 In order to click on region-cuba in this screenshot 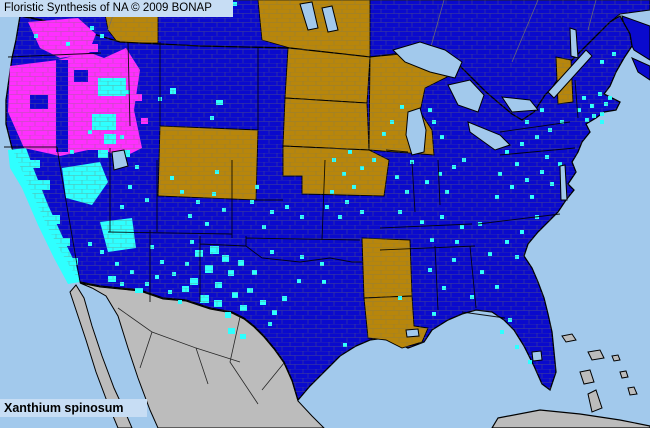, I will do `click(570, 418)`.